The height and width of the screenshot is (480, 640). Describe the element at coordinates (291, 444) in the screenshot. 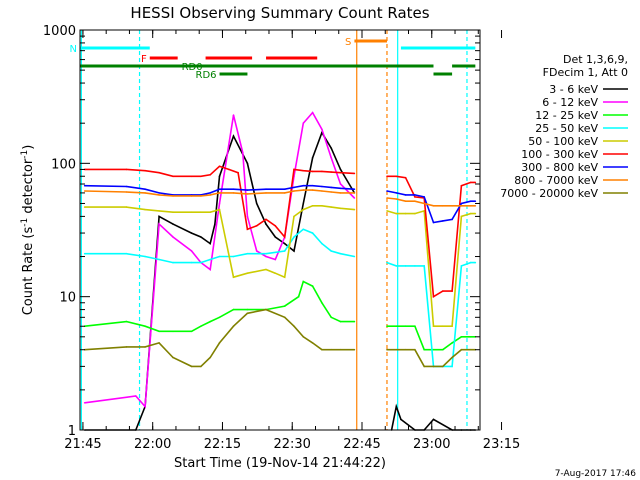

I see `x-tick-label: 22:30` at that location.